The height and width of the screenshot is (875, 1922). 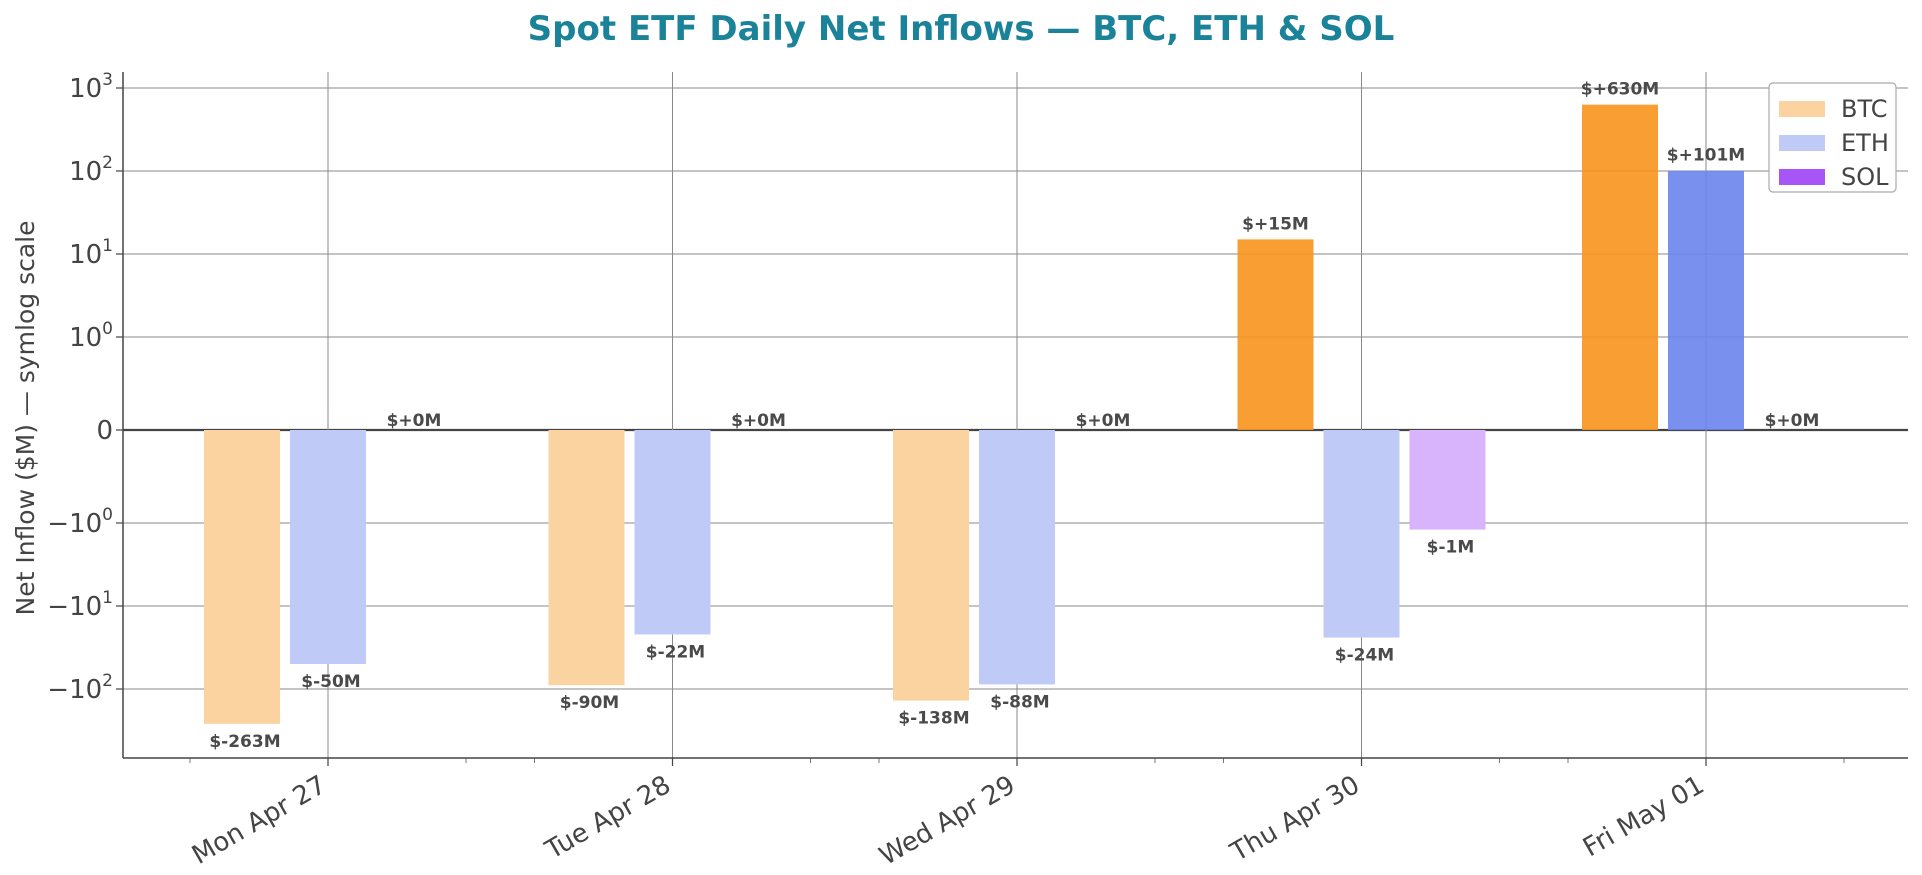 I want to click on data-label: $-24M, so click(x=1364, y=656).